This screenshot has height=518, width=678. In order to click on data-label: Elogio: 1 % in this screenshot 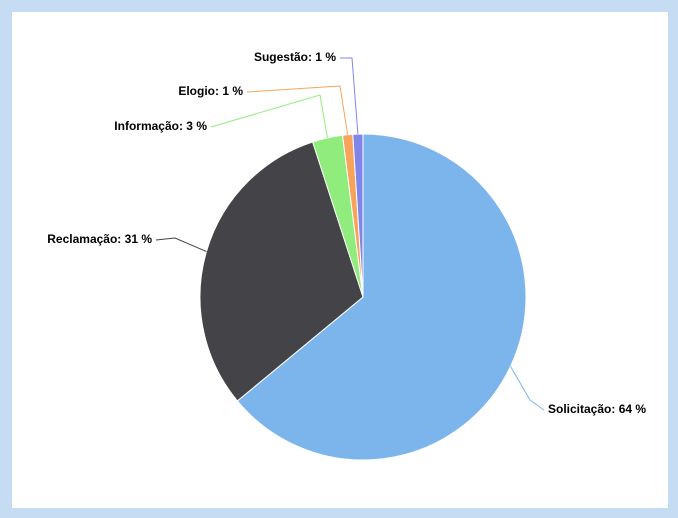, I will do `click(210, 91)`.